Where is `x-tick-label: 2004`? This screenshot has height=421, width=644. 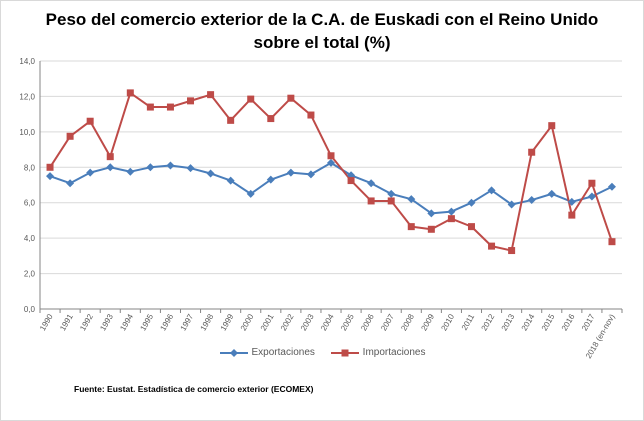 x-tick-label: 2004 is located at coordinates (327, 322).